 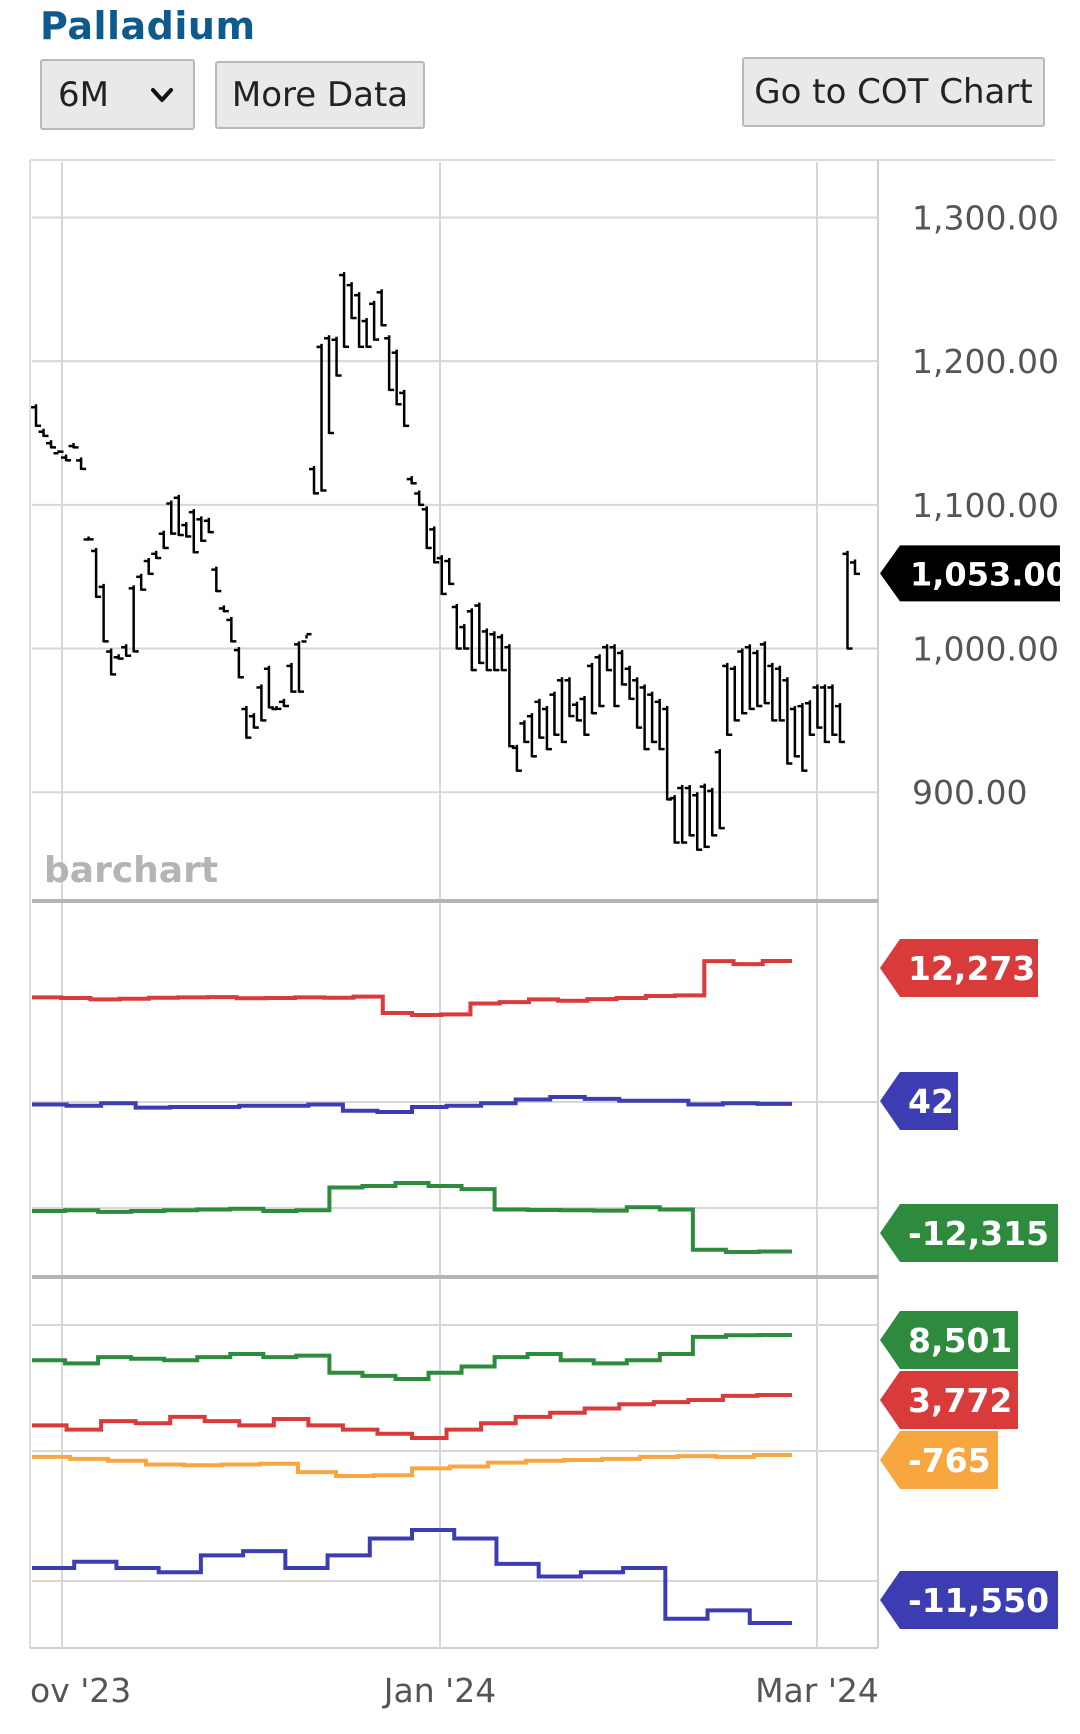 I want to click on y-tick-label: 1,200.00, so click(x=985, y=361).